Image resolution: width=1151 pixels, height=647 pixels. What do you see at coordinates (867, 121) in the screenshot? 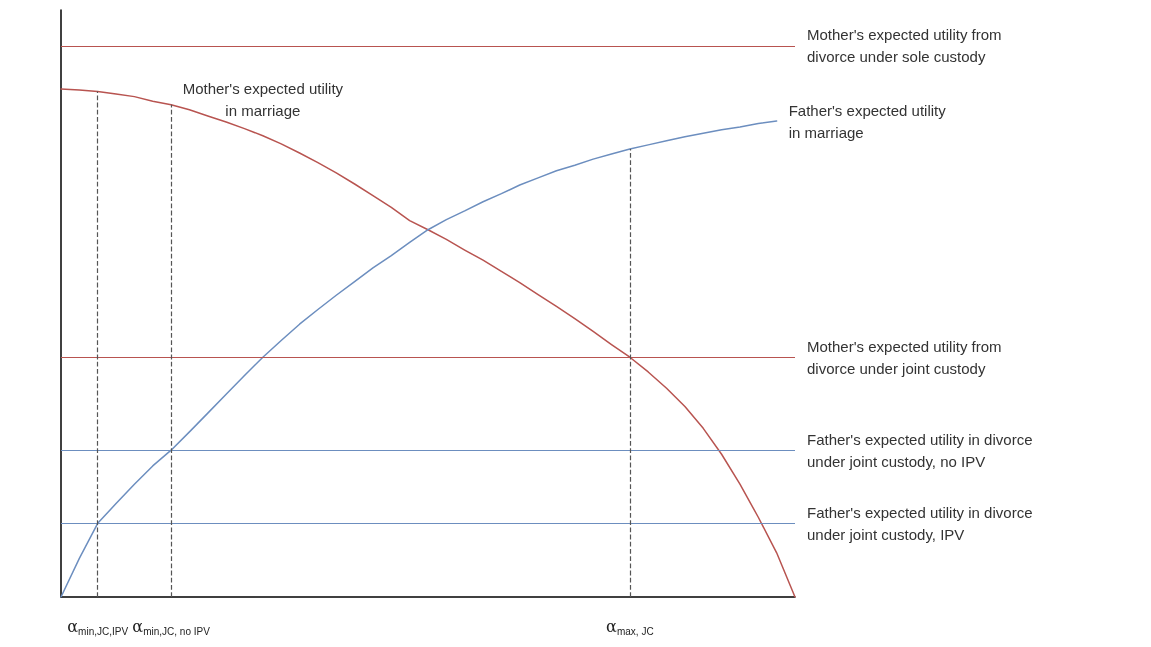
I see `series-label: Father's expected utility in marriage` at bounding box center [867, 121].